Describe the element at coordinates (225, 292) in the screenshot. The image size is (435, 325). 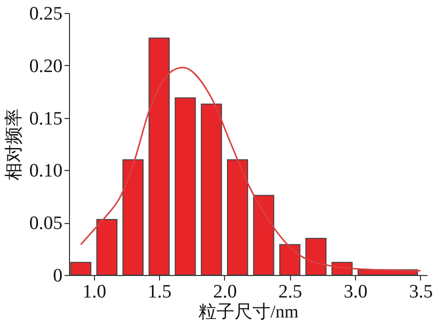
I see `x-tick-label: 2.0` at that location.